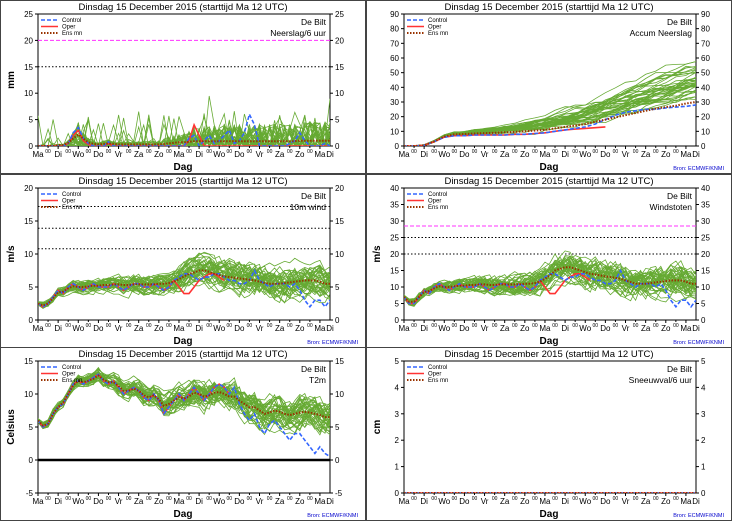 The width and height of the screenshot is (732, 521). I want to click on ytick-label-right: 2, so click(703, 440).